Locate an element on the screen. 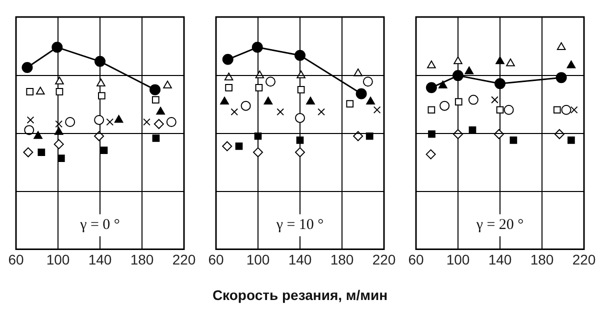 The image size is (600, 320). annotation: γ = 20 ° is located at coordinates (499, 225).